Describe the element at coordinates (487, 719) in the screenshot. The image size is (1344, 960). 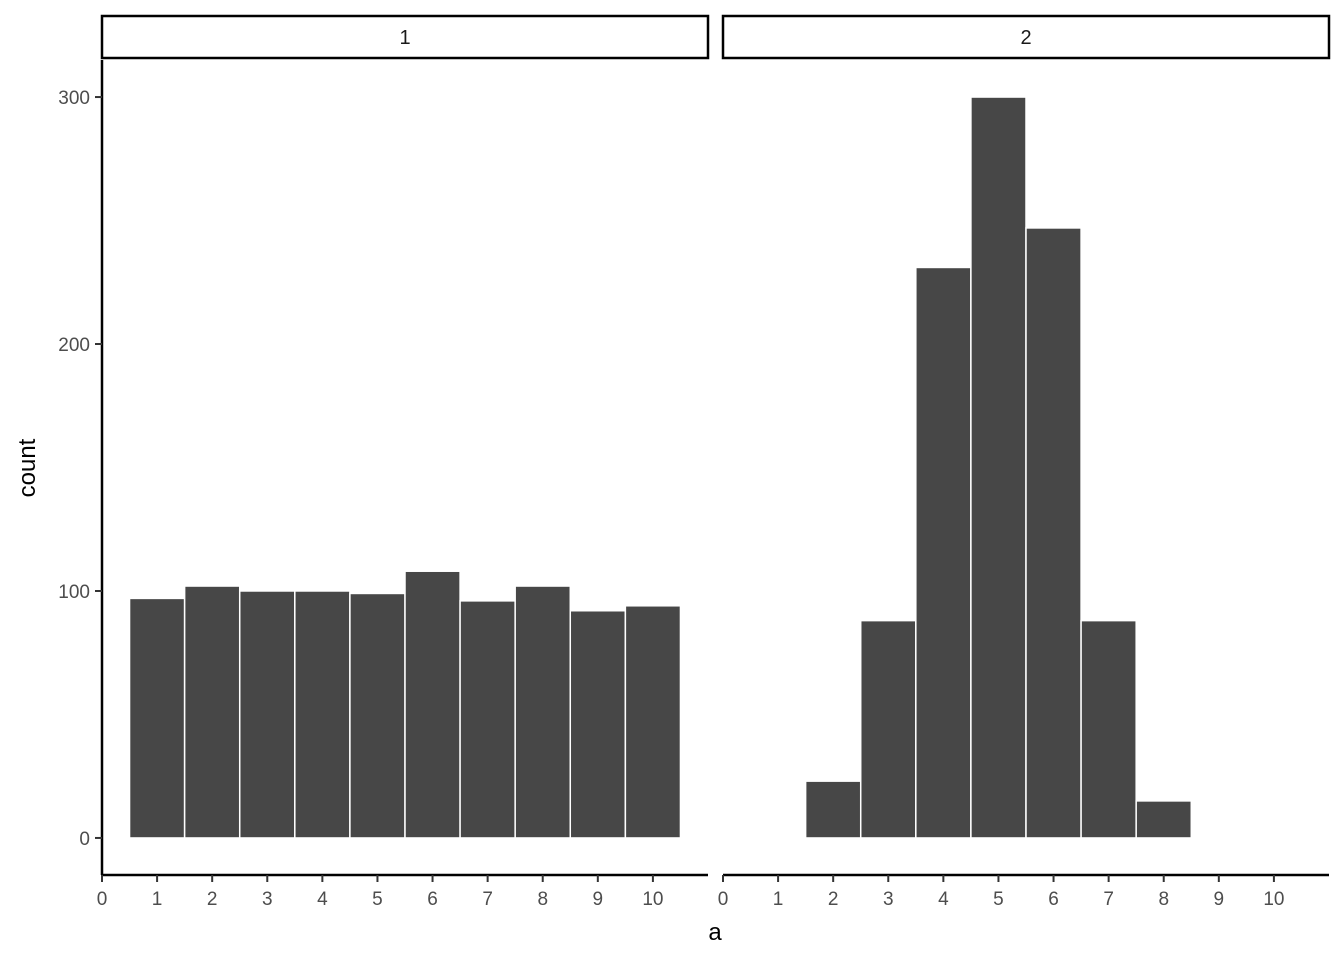
I see `bar-panel1-x7` at that location.